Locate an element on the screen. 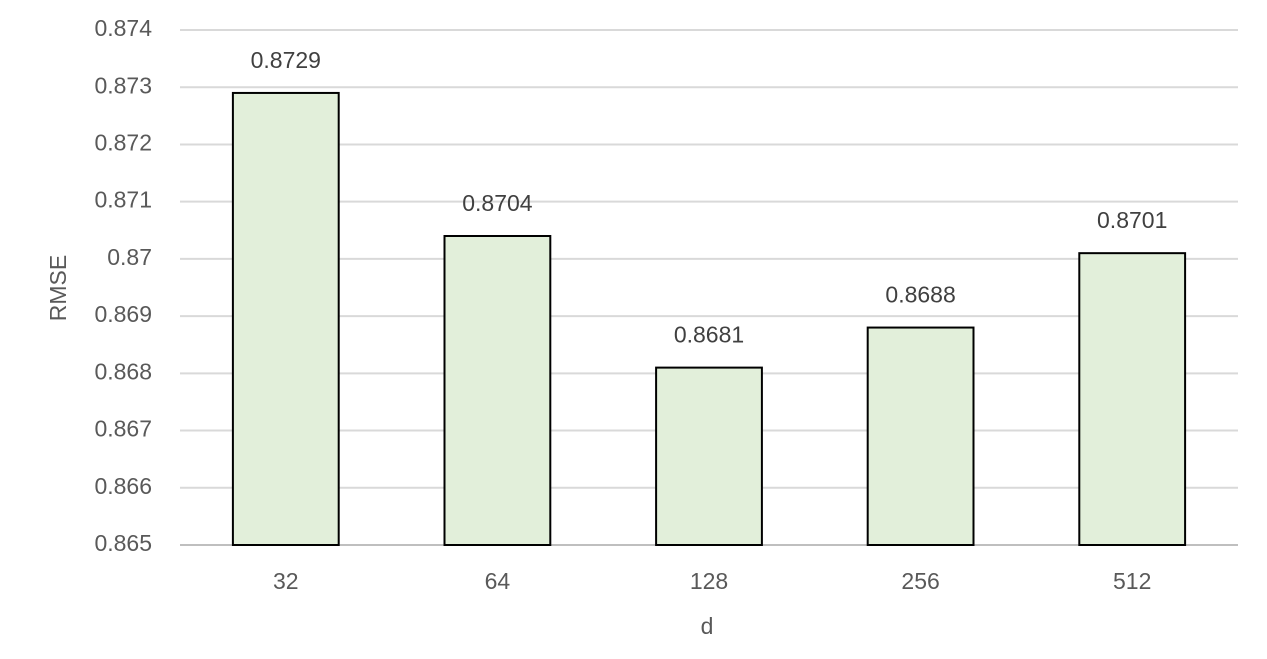 The image size is (1267, 659). y-tick-label: 0.869 is located at coordinates (123, 314).